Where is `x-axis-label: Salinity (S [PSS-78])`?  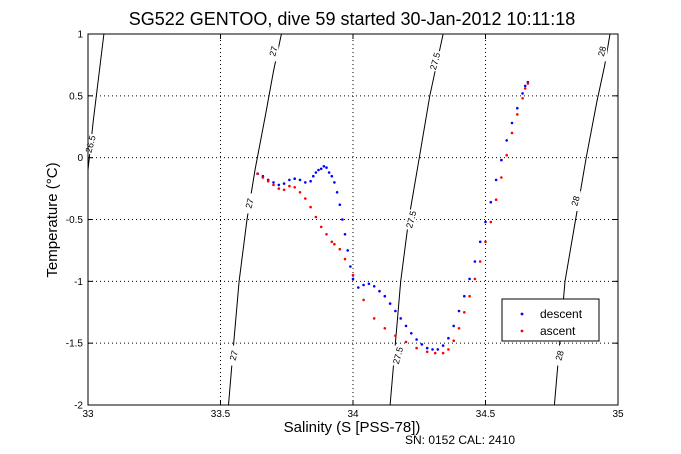
x-axis-label: Salinity (S [PSS-78]) is located at coordinates (352, 427).